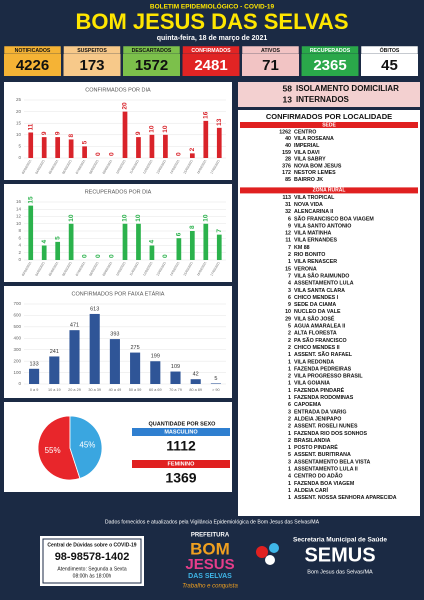  I want to click on y-tick-label: 500, so click(17, 326).